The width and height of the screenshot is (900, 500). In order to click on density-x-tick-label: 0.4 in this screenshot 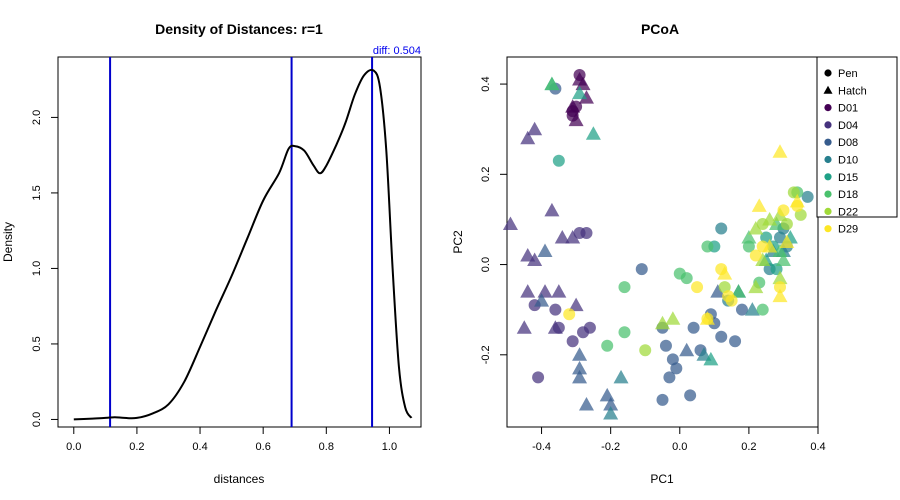, I will do `click(199, 447)`.